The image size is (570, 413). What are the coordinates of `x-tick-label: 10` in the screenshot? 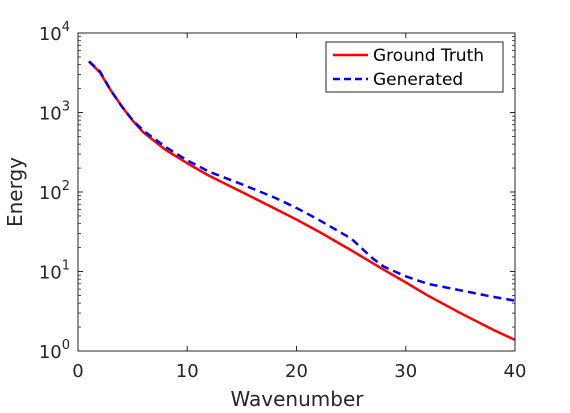 It's located at (187, 371).